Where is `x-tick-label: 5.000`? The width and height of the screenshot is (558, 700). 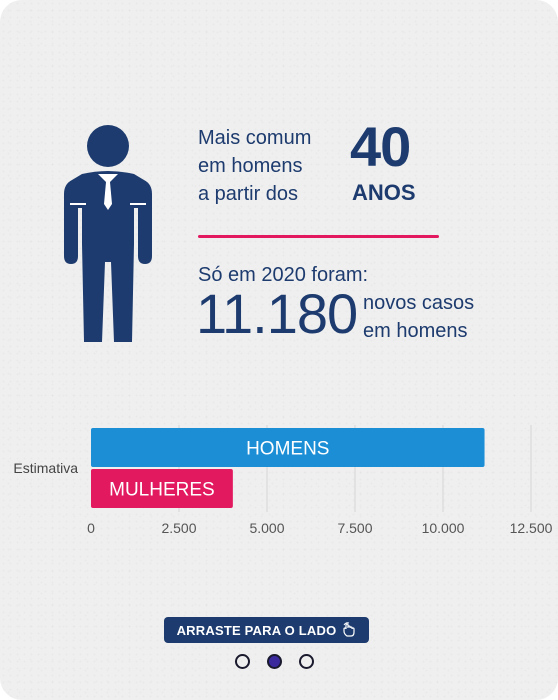
x-tick-label: 5.000 is located at coordinates (266, 528).